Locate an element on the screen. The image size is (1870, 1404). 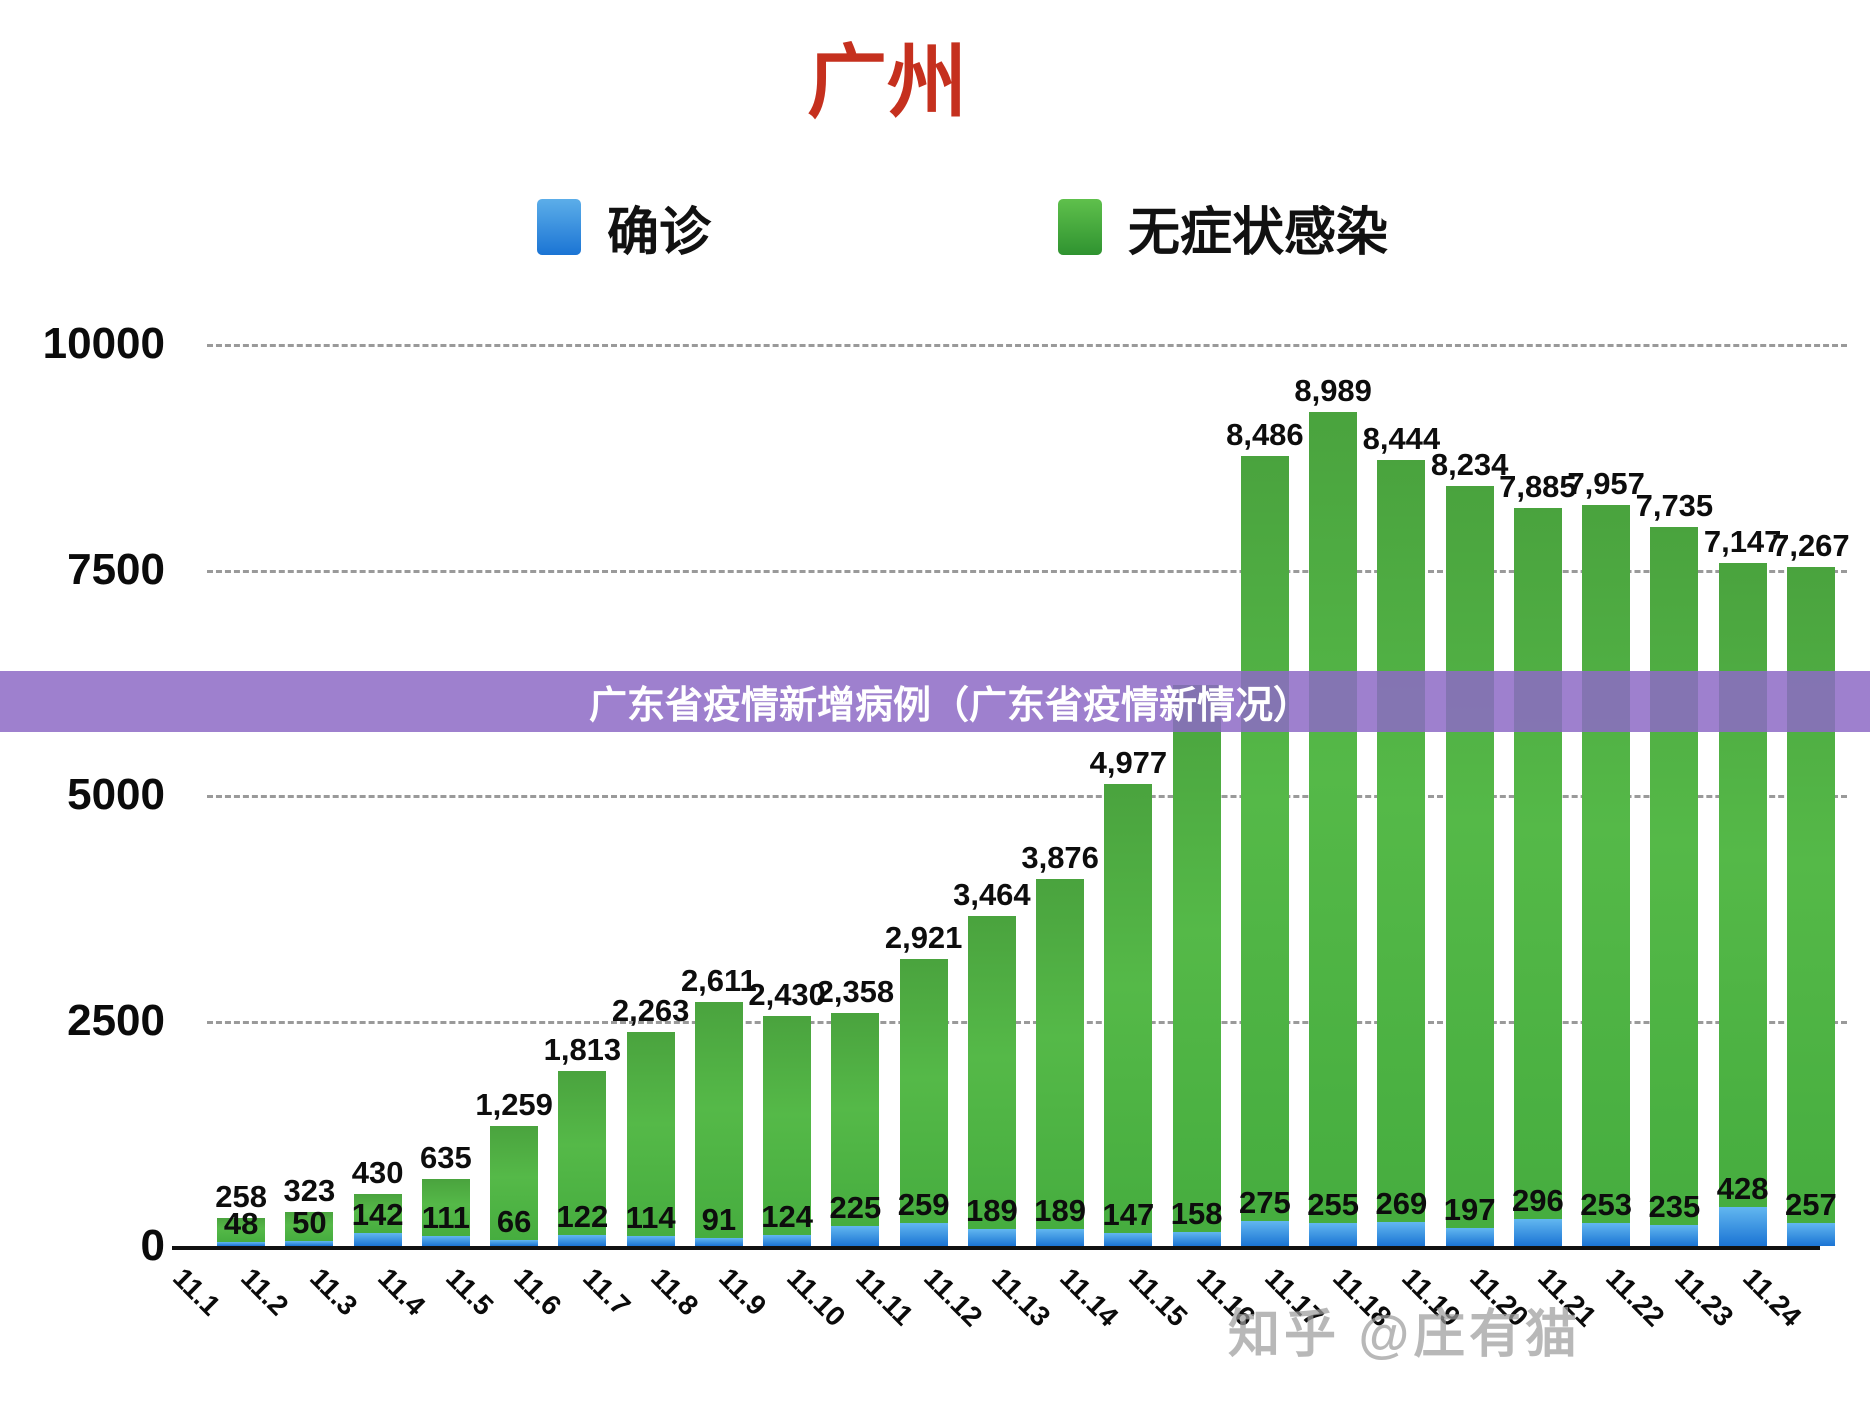
bar-11.2 is located at coordinates (309, 1229).